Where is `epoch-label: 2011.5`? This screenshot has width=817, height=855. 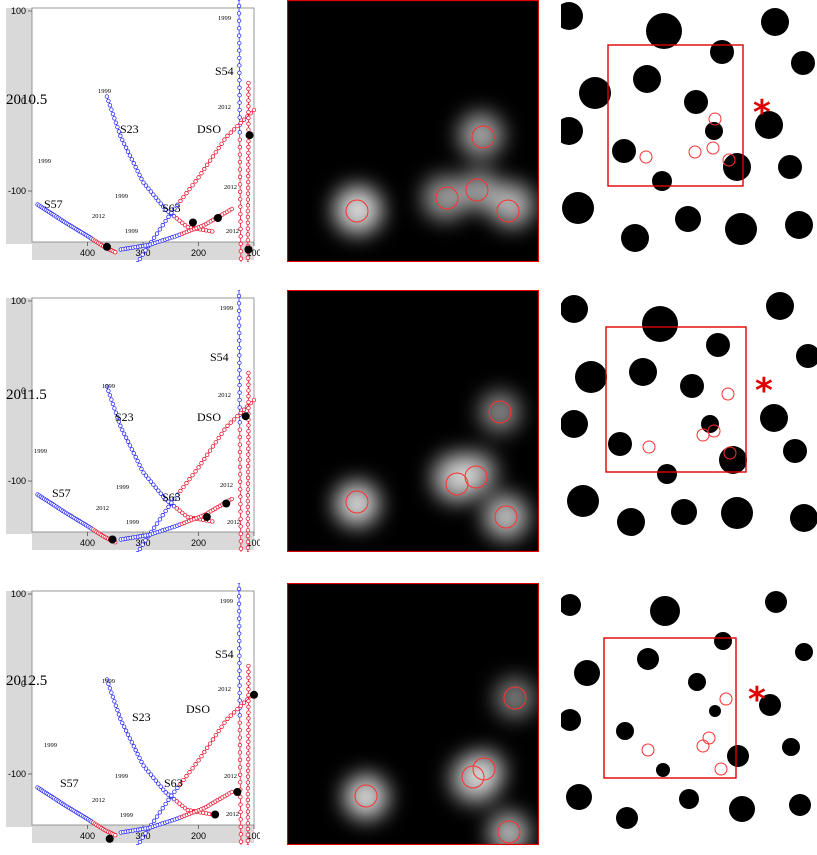 epoch-label: 2011.5 is located at coordinates (26, 395).